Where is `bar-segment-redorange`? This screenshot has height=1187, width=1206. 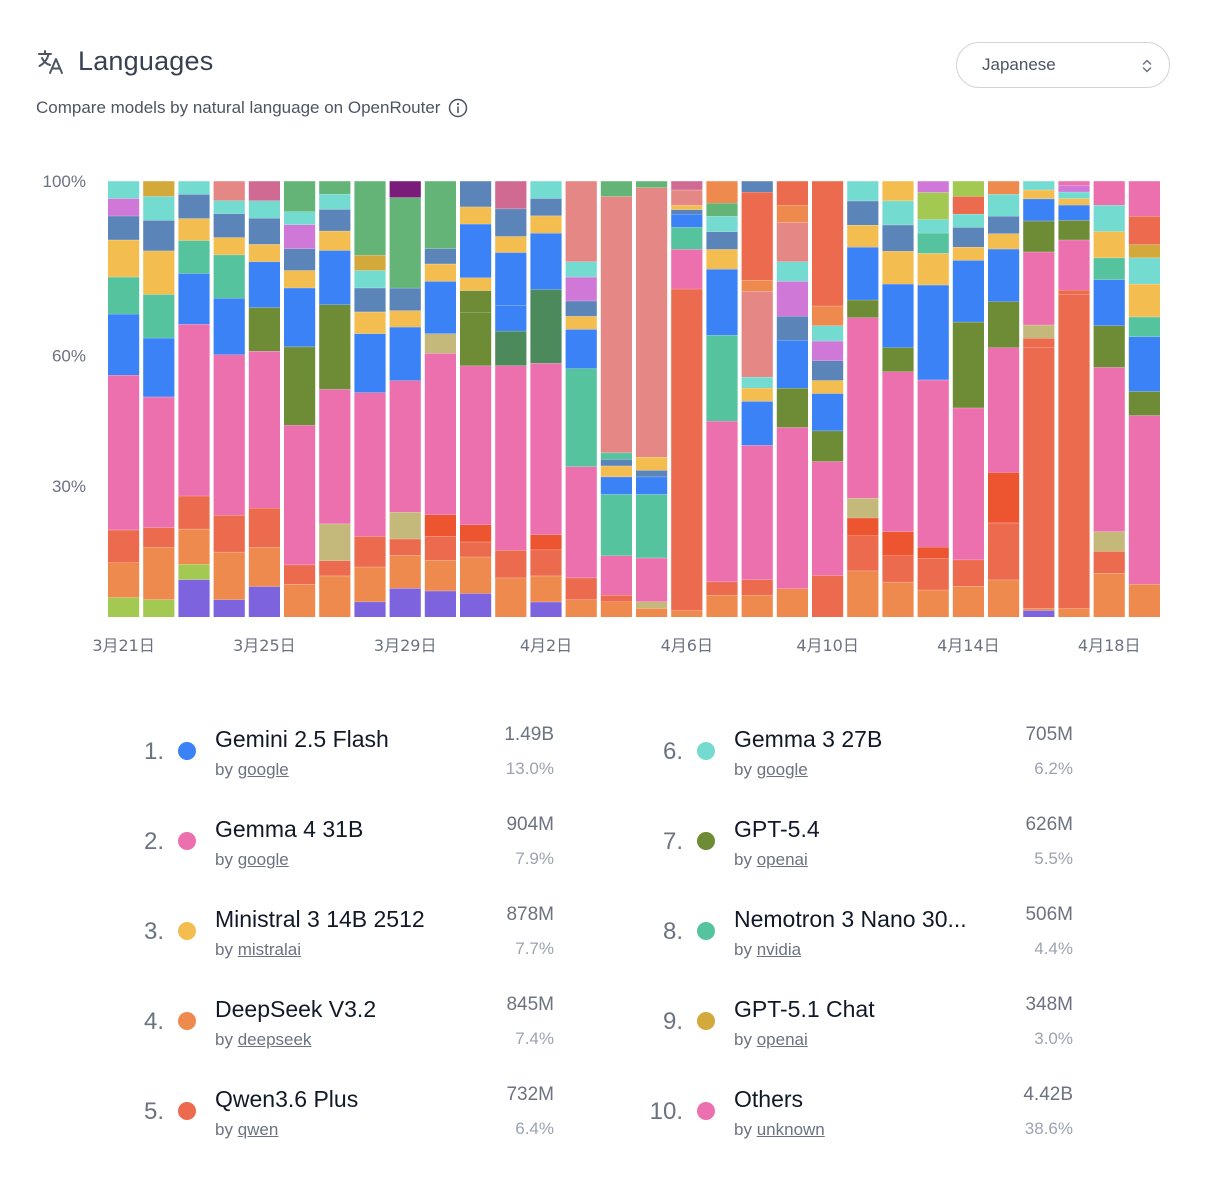
bar-segment-redorange is located at coordinates (1004, 497).